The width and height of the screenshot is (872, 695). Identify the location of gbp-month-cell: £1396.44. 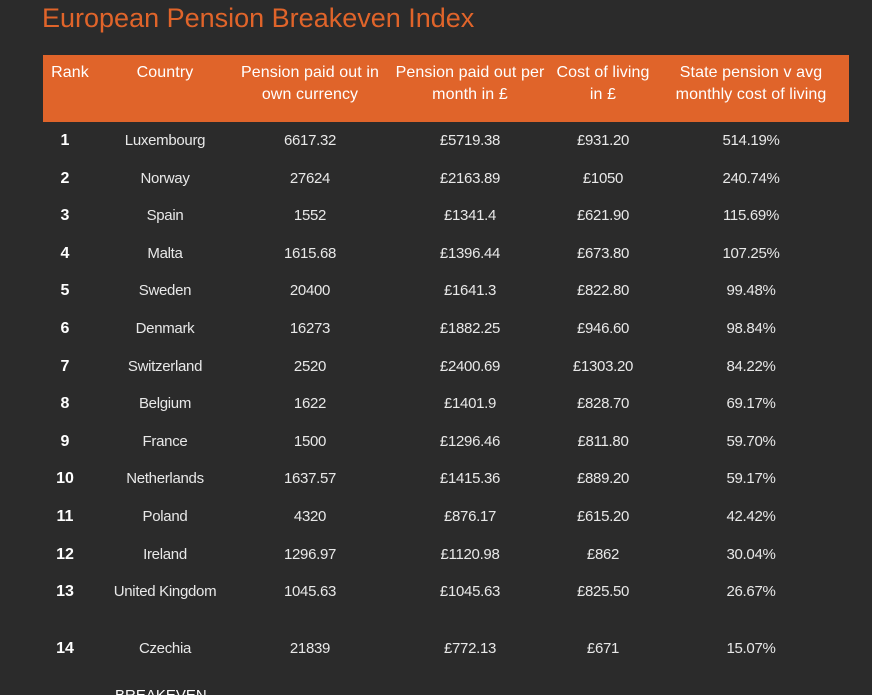
(470, 253).